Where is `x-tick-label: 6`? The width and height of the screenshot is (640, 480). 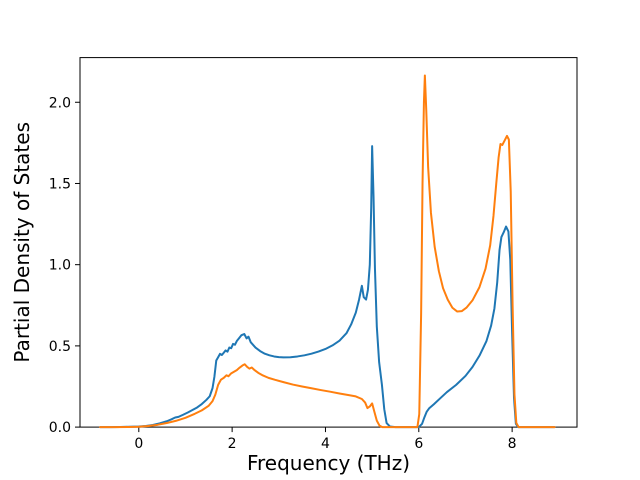
x-tick-label: 6 is located at coordinates (418, 444).